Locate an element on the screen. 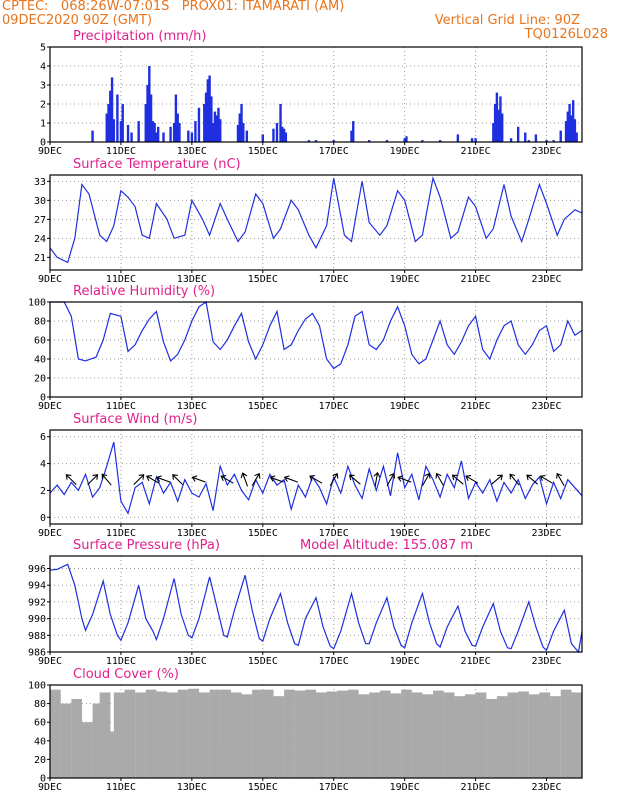  pressure-xtick-label: 21DEC is located at coordinates (476, 661).